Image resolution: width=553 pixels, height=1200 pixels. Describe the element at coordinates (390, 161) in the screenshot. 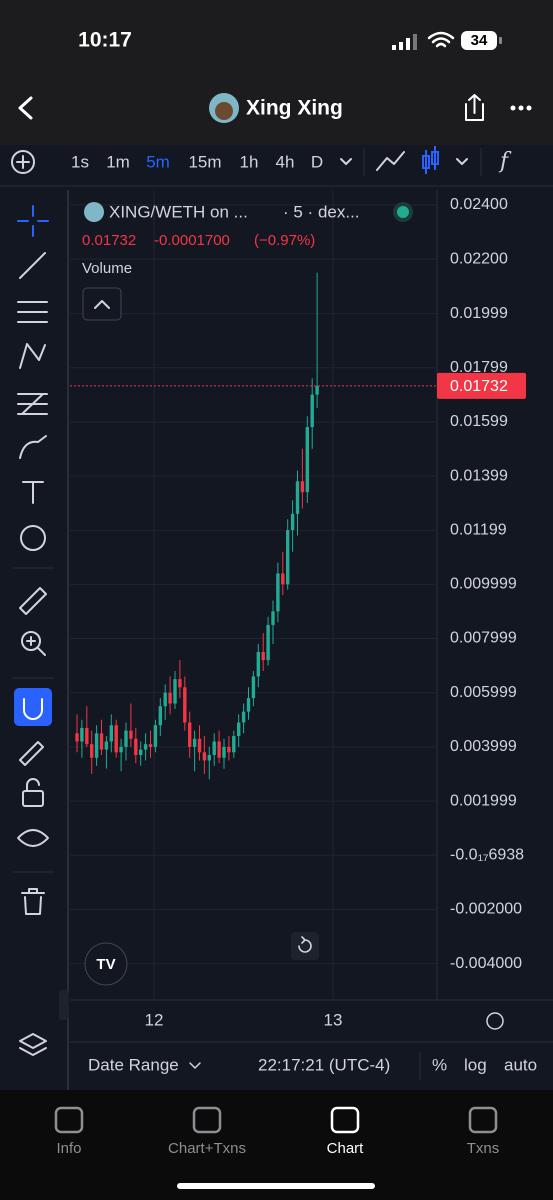

I see `line-chart-button` at that location.